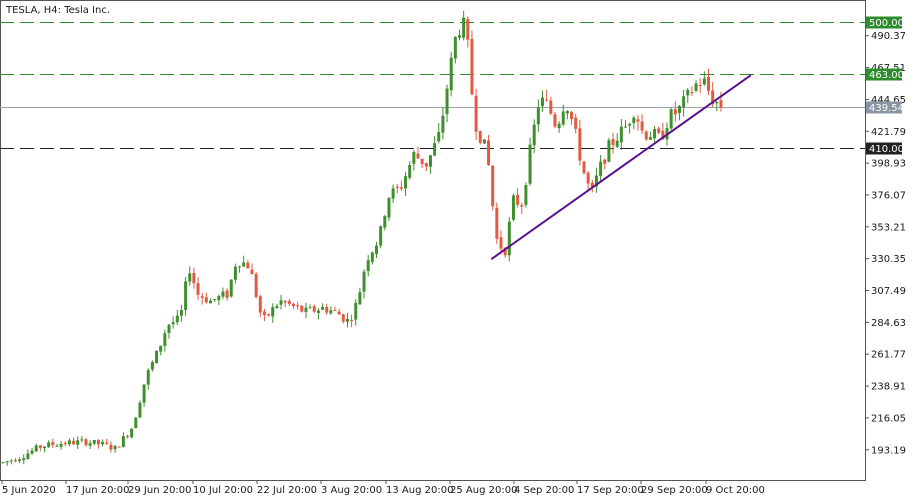  I want to click on y-tick-label: 238.91, so click(888, 387).